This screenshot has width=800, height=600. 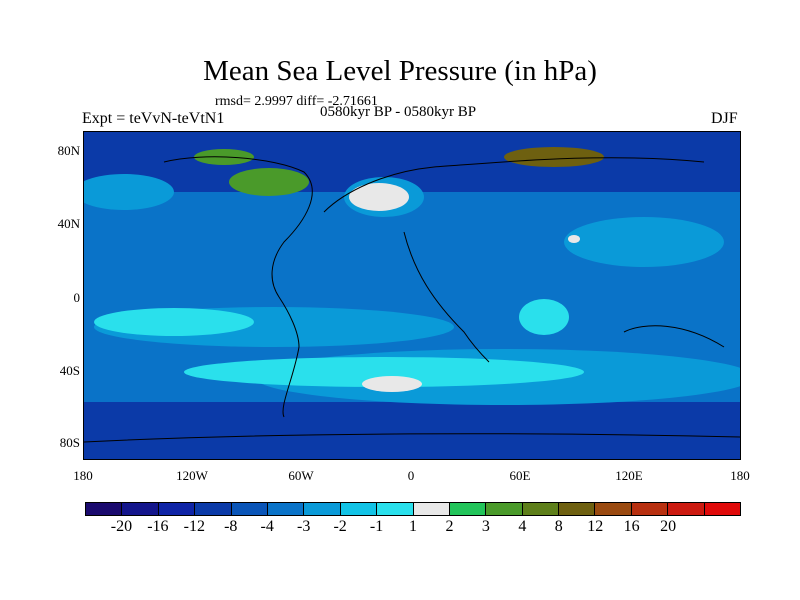 What do you see at coordinates (69, 442) in the screenshot?
I see `lat-tick-label: 80S` at bounding box center [69, 442].